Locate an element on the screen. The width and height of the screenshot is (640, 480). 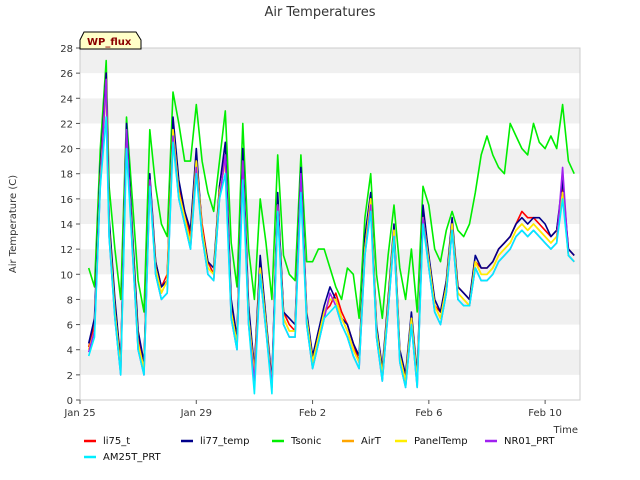
y-tick-label: 28 is located at coordinates (66, 49).